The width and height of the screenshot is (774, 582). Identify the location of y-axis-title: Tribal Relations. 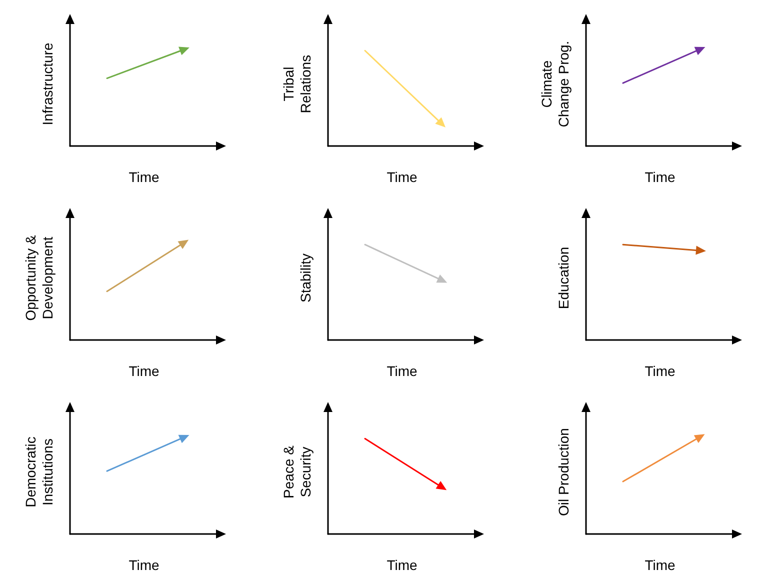
(297, 84).